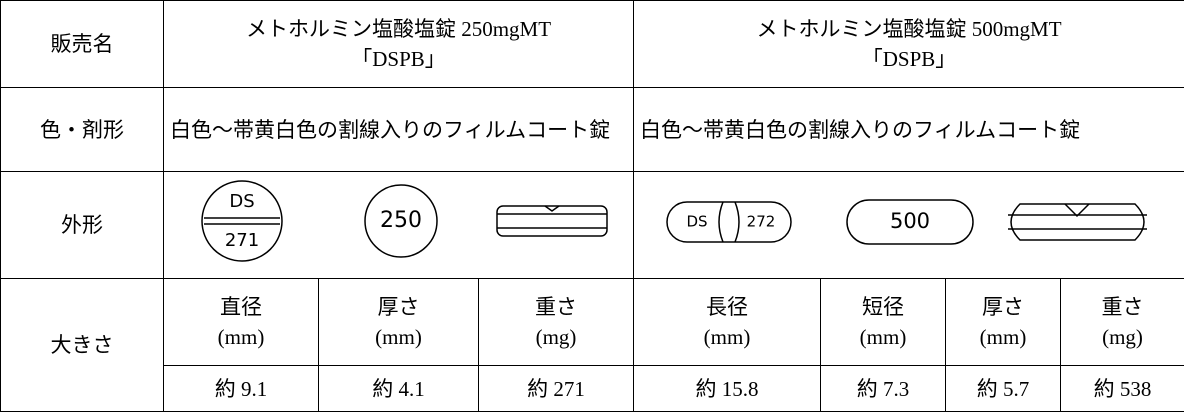  What do you see at coordinates (727, 307) in the screenshot?
I see `header-text: 長径` at bounding box center [727, 307].